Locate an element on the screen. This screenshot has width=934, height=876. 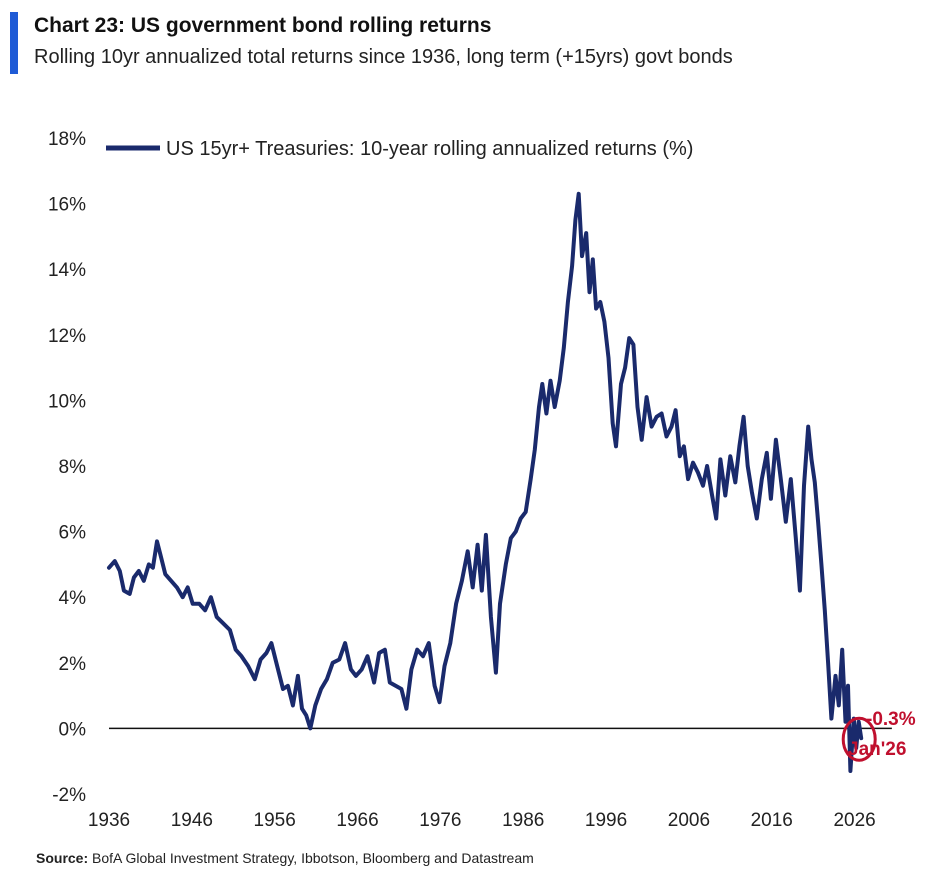
y-tick-label: 4% is located at coordinates (73, 598).